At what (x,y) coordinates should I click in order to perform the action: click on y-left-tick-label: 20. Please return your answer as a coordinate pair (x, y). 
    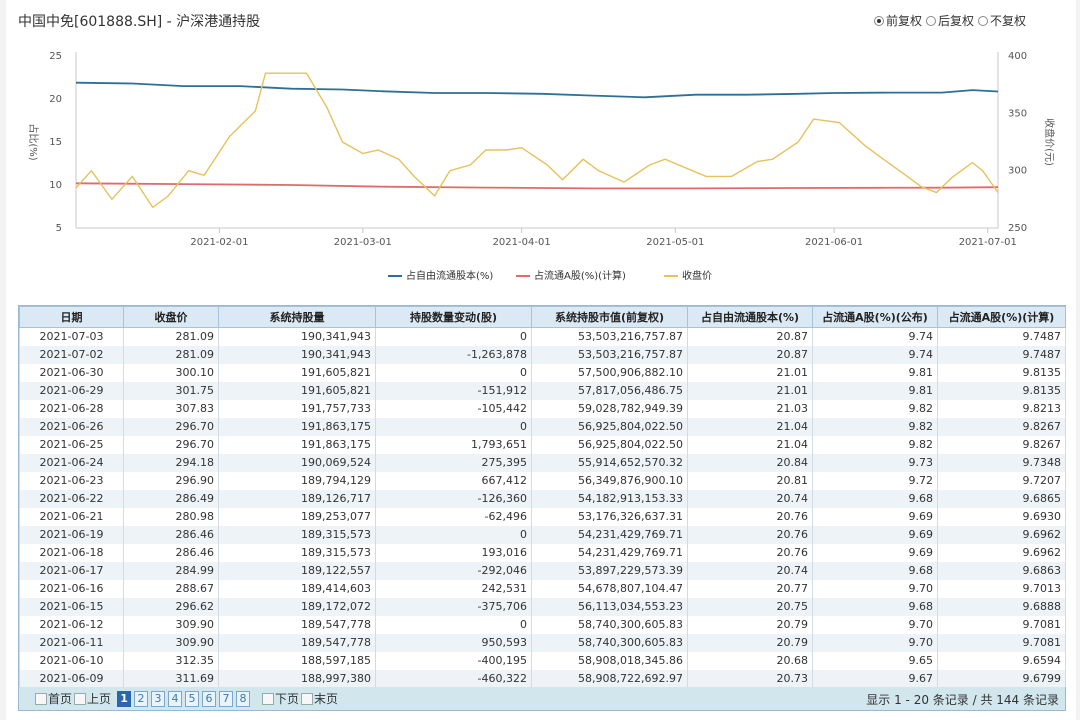
    Looking at the image, I should click on (55, 99).